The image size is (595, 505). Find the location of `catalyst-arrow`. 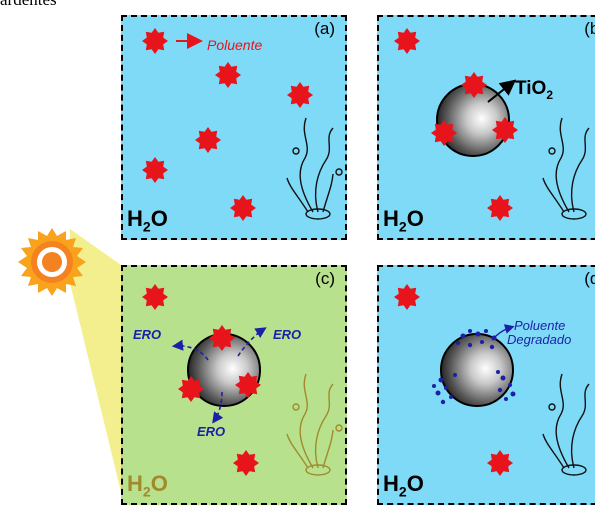

catalyst-arrow is located at coordinates (502, 91).